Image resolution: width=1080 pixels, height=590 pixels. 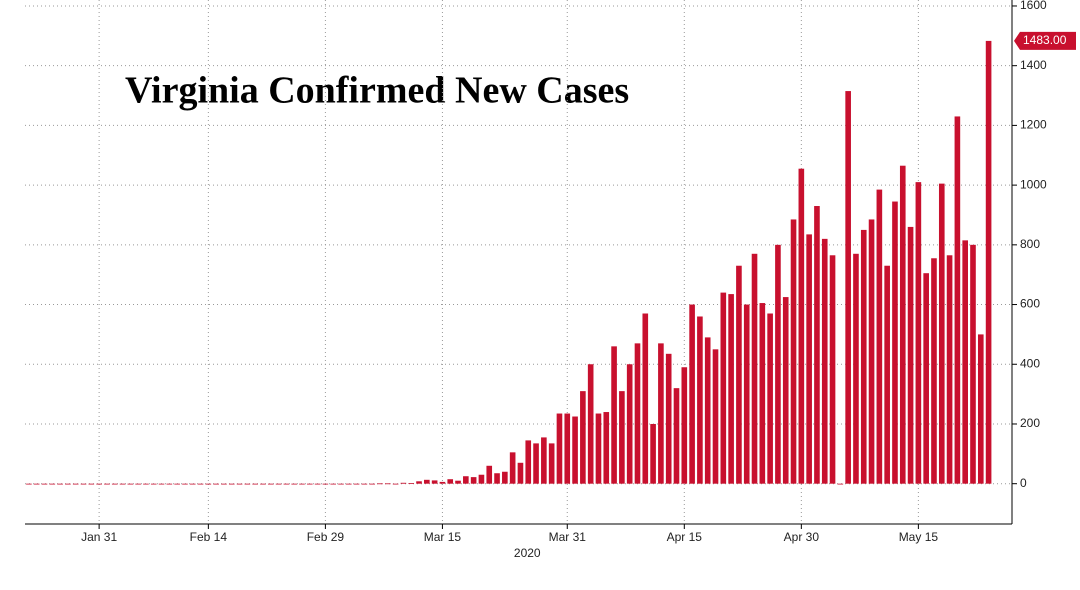 I want to click on chart-title: Virginia Confirmed New Cases, so click(x=377, y=91).